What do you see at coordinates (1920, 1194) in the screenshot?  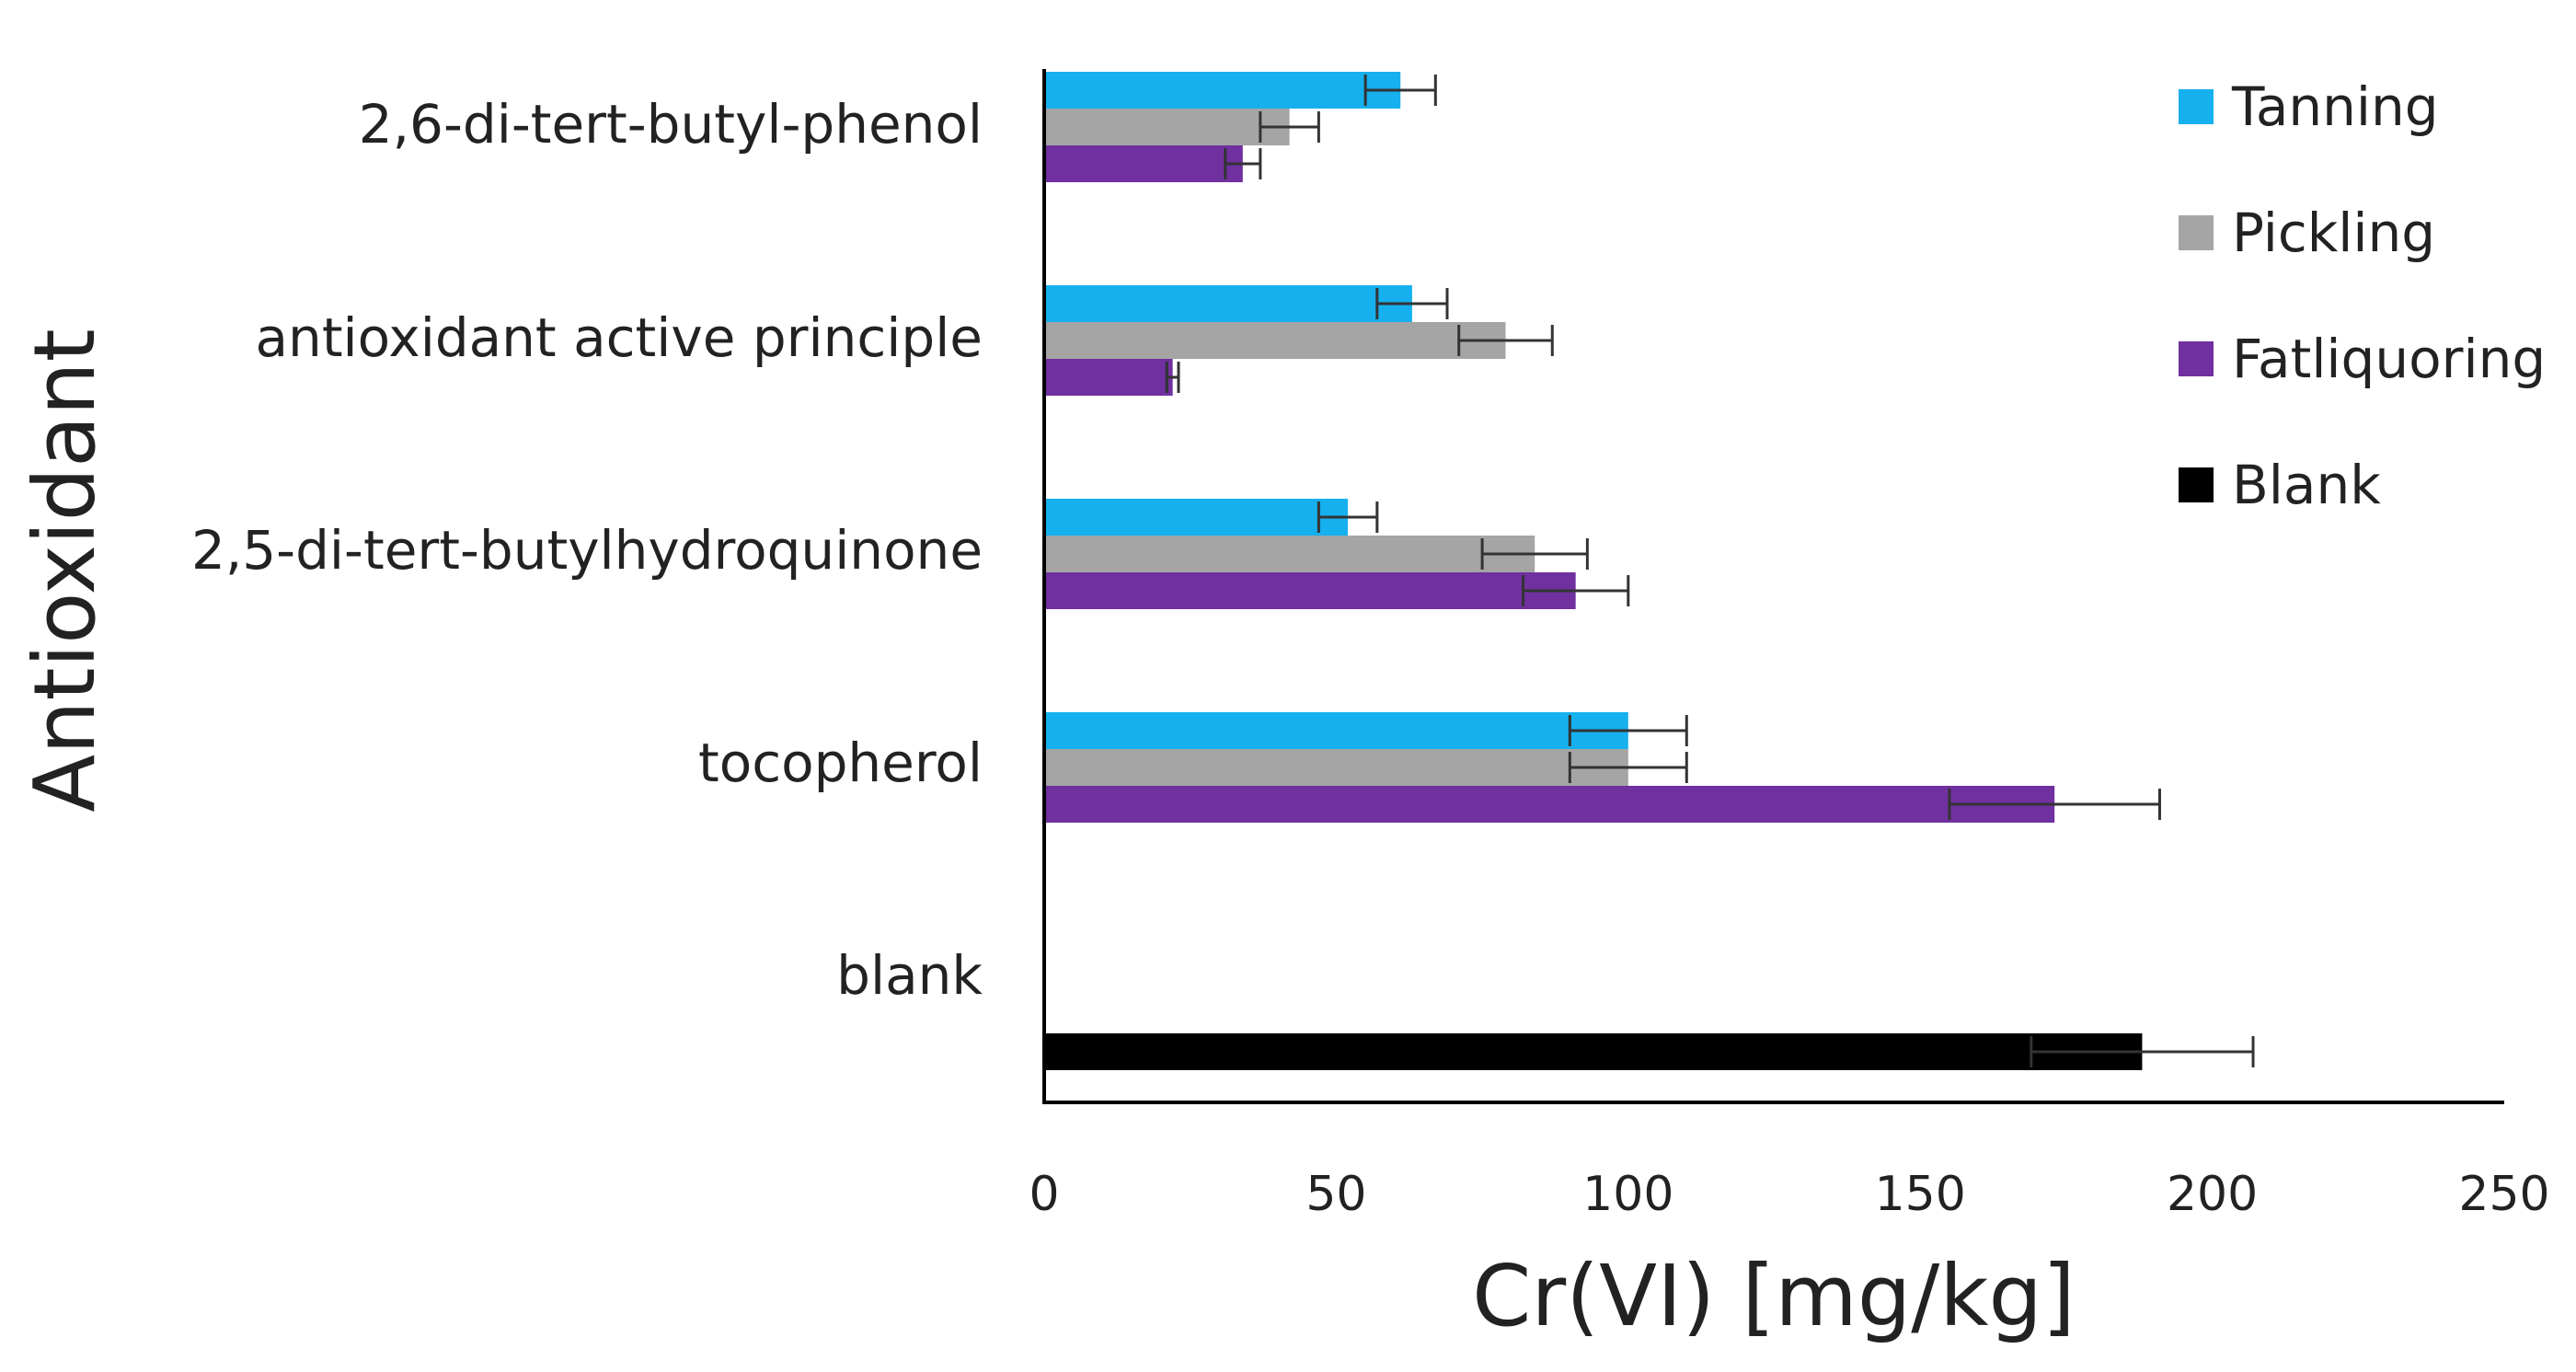 I see `x-tick-label: 150` at bounding box center [1920, 1194].